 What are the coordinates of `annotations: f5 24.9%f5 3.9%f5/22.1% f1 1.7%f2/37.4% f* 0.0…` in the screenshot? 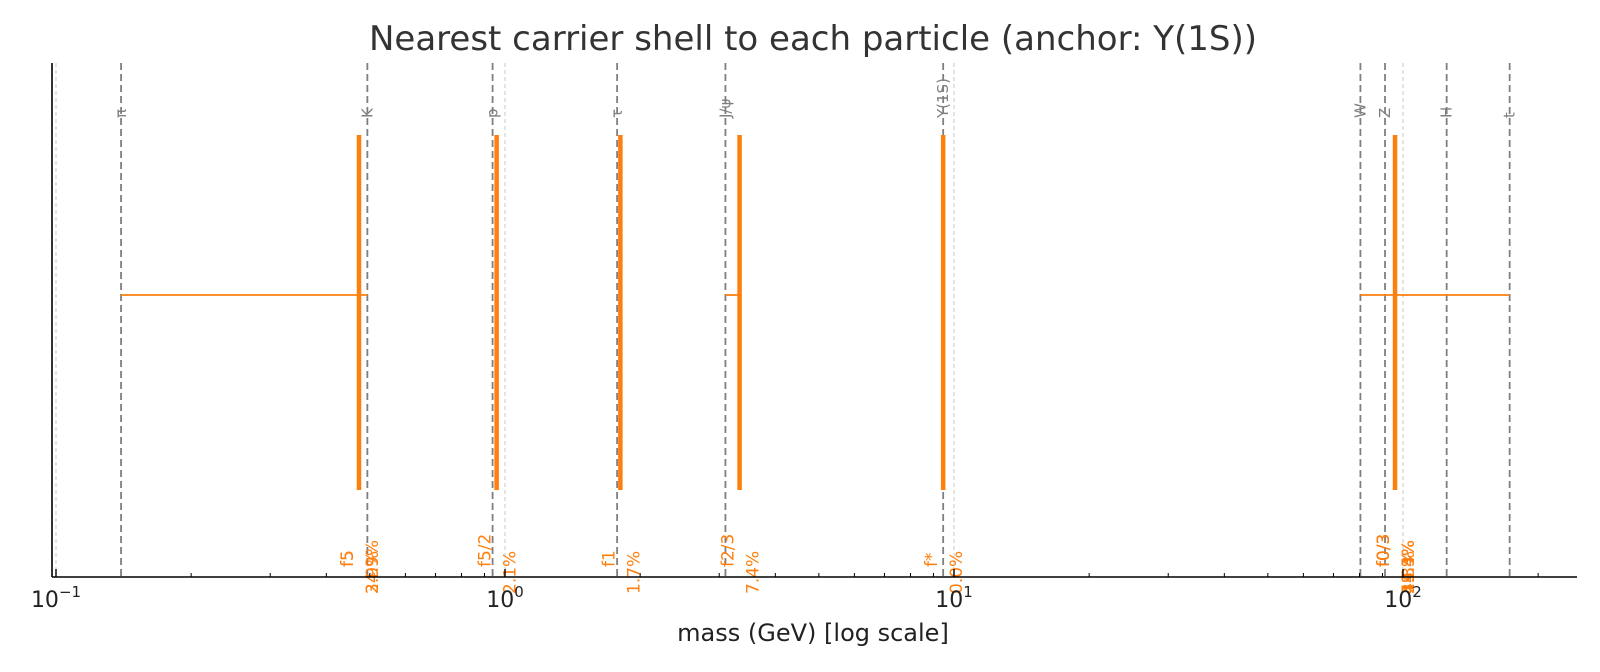 It's located at (878, 564).